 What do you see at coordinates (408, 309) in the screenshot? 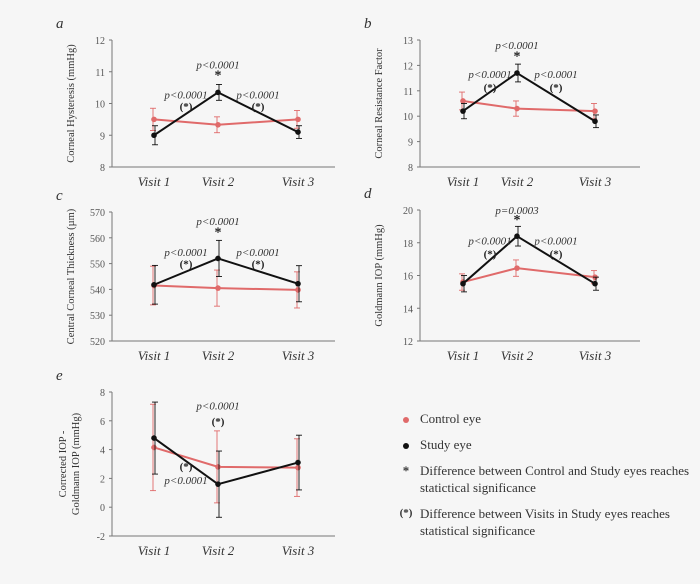
I see `panel-d-ytick-label: 14` at bounding box center [408, 309].